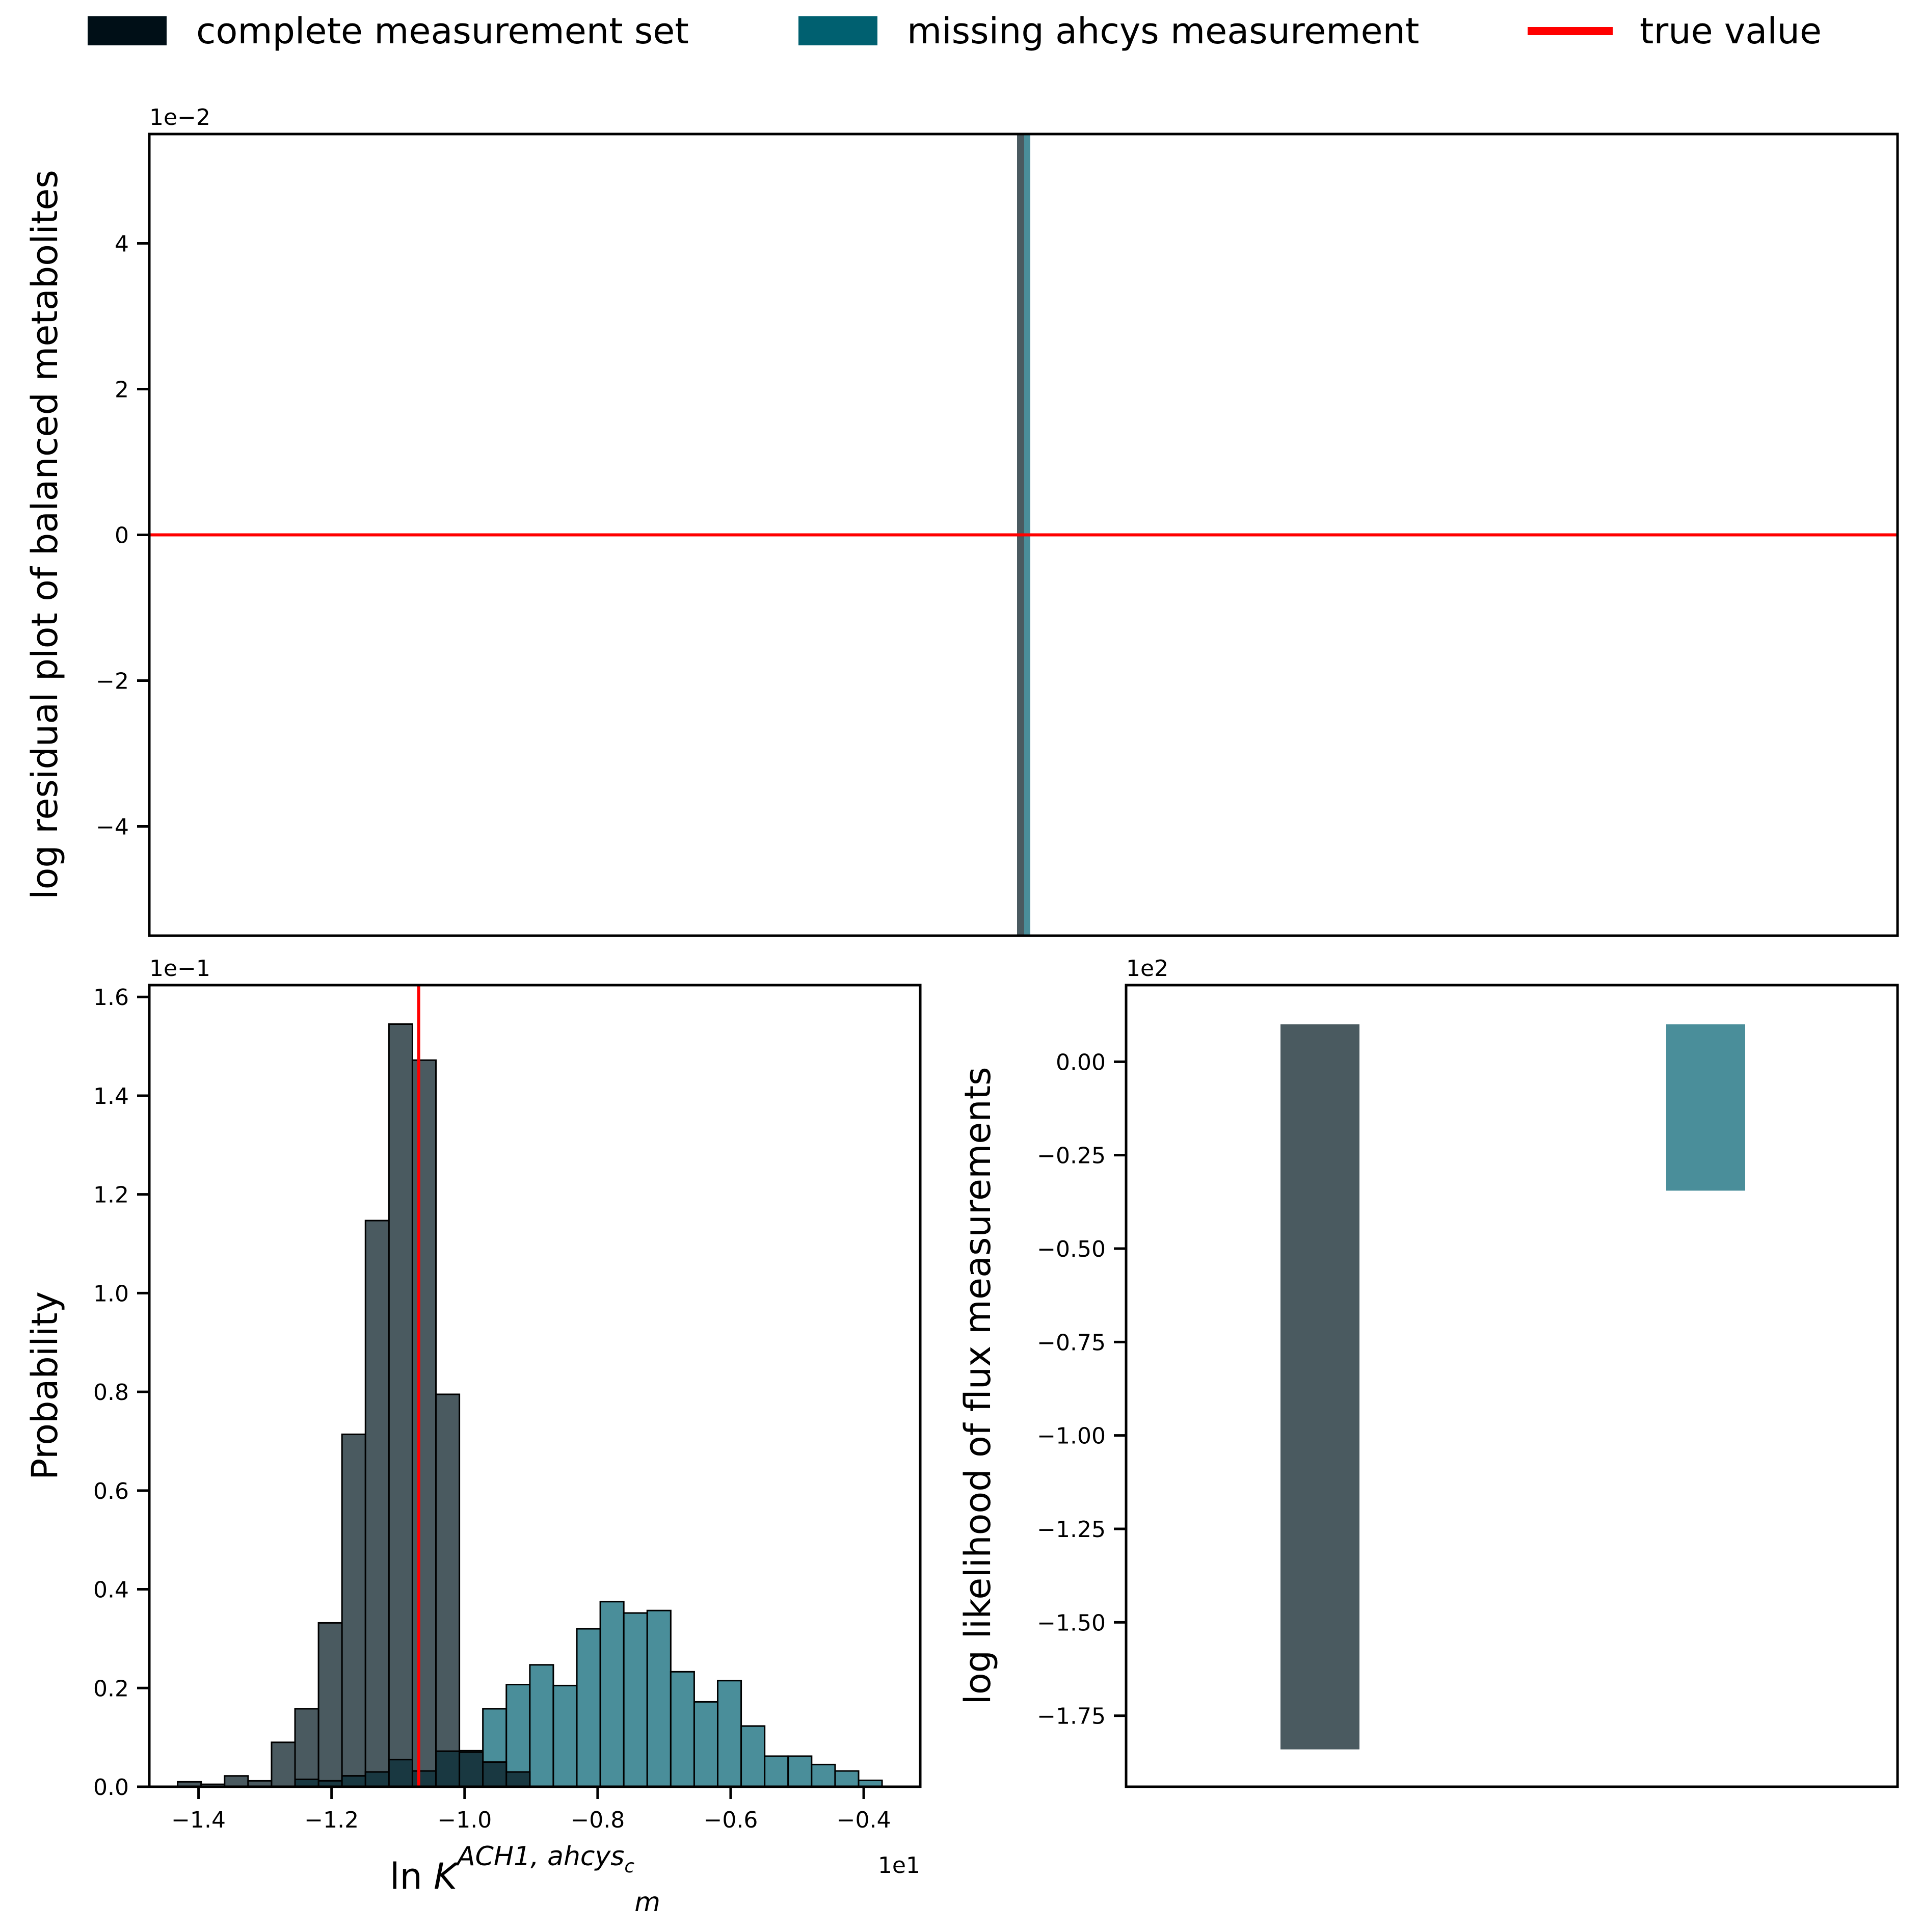 Image resolution: width=1922 pixels, height=1932 pixels. I want to click on histogram-x-tick-label: −0.4, so click(864, 1820).